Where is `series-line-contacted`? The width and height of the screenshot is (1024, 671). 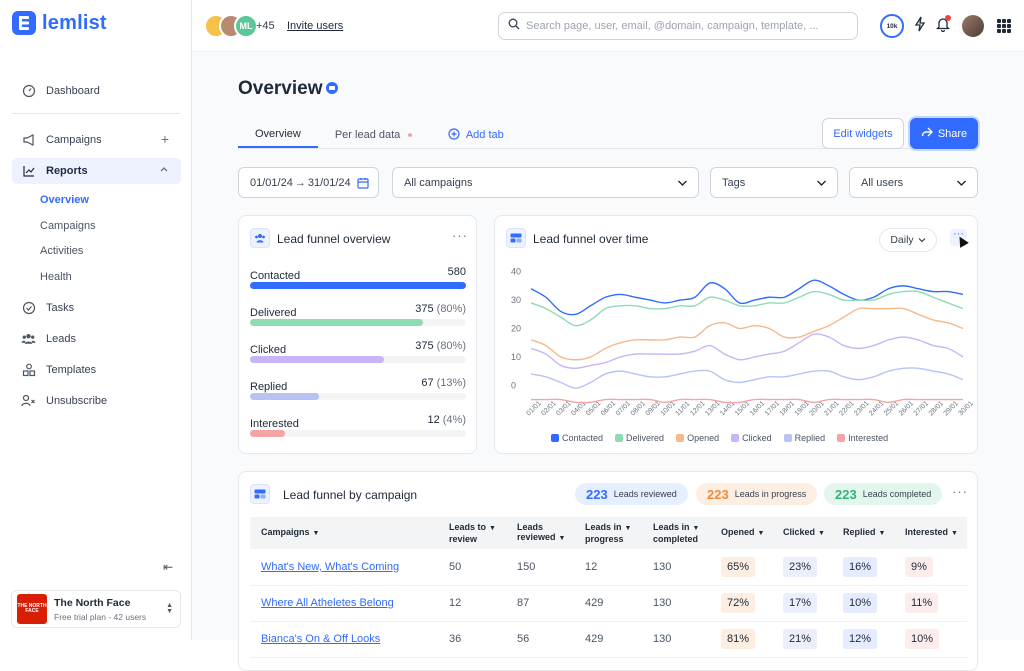 series-line-contacted is located at coordinates (747, 297).